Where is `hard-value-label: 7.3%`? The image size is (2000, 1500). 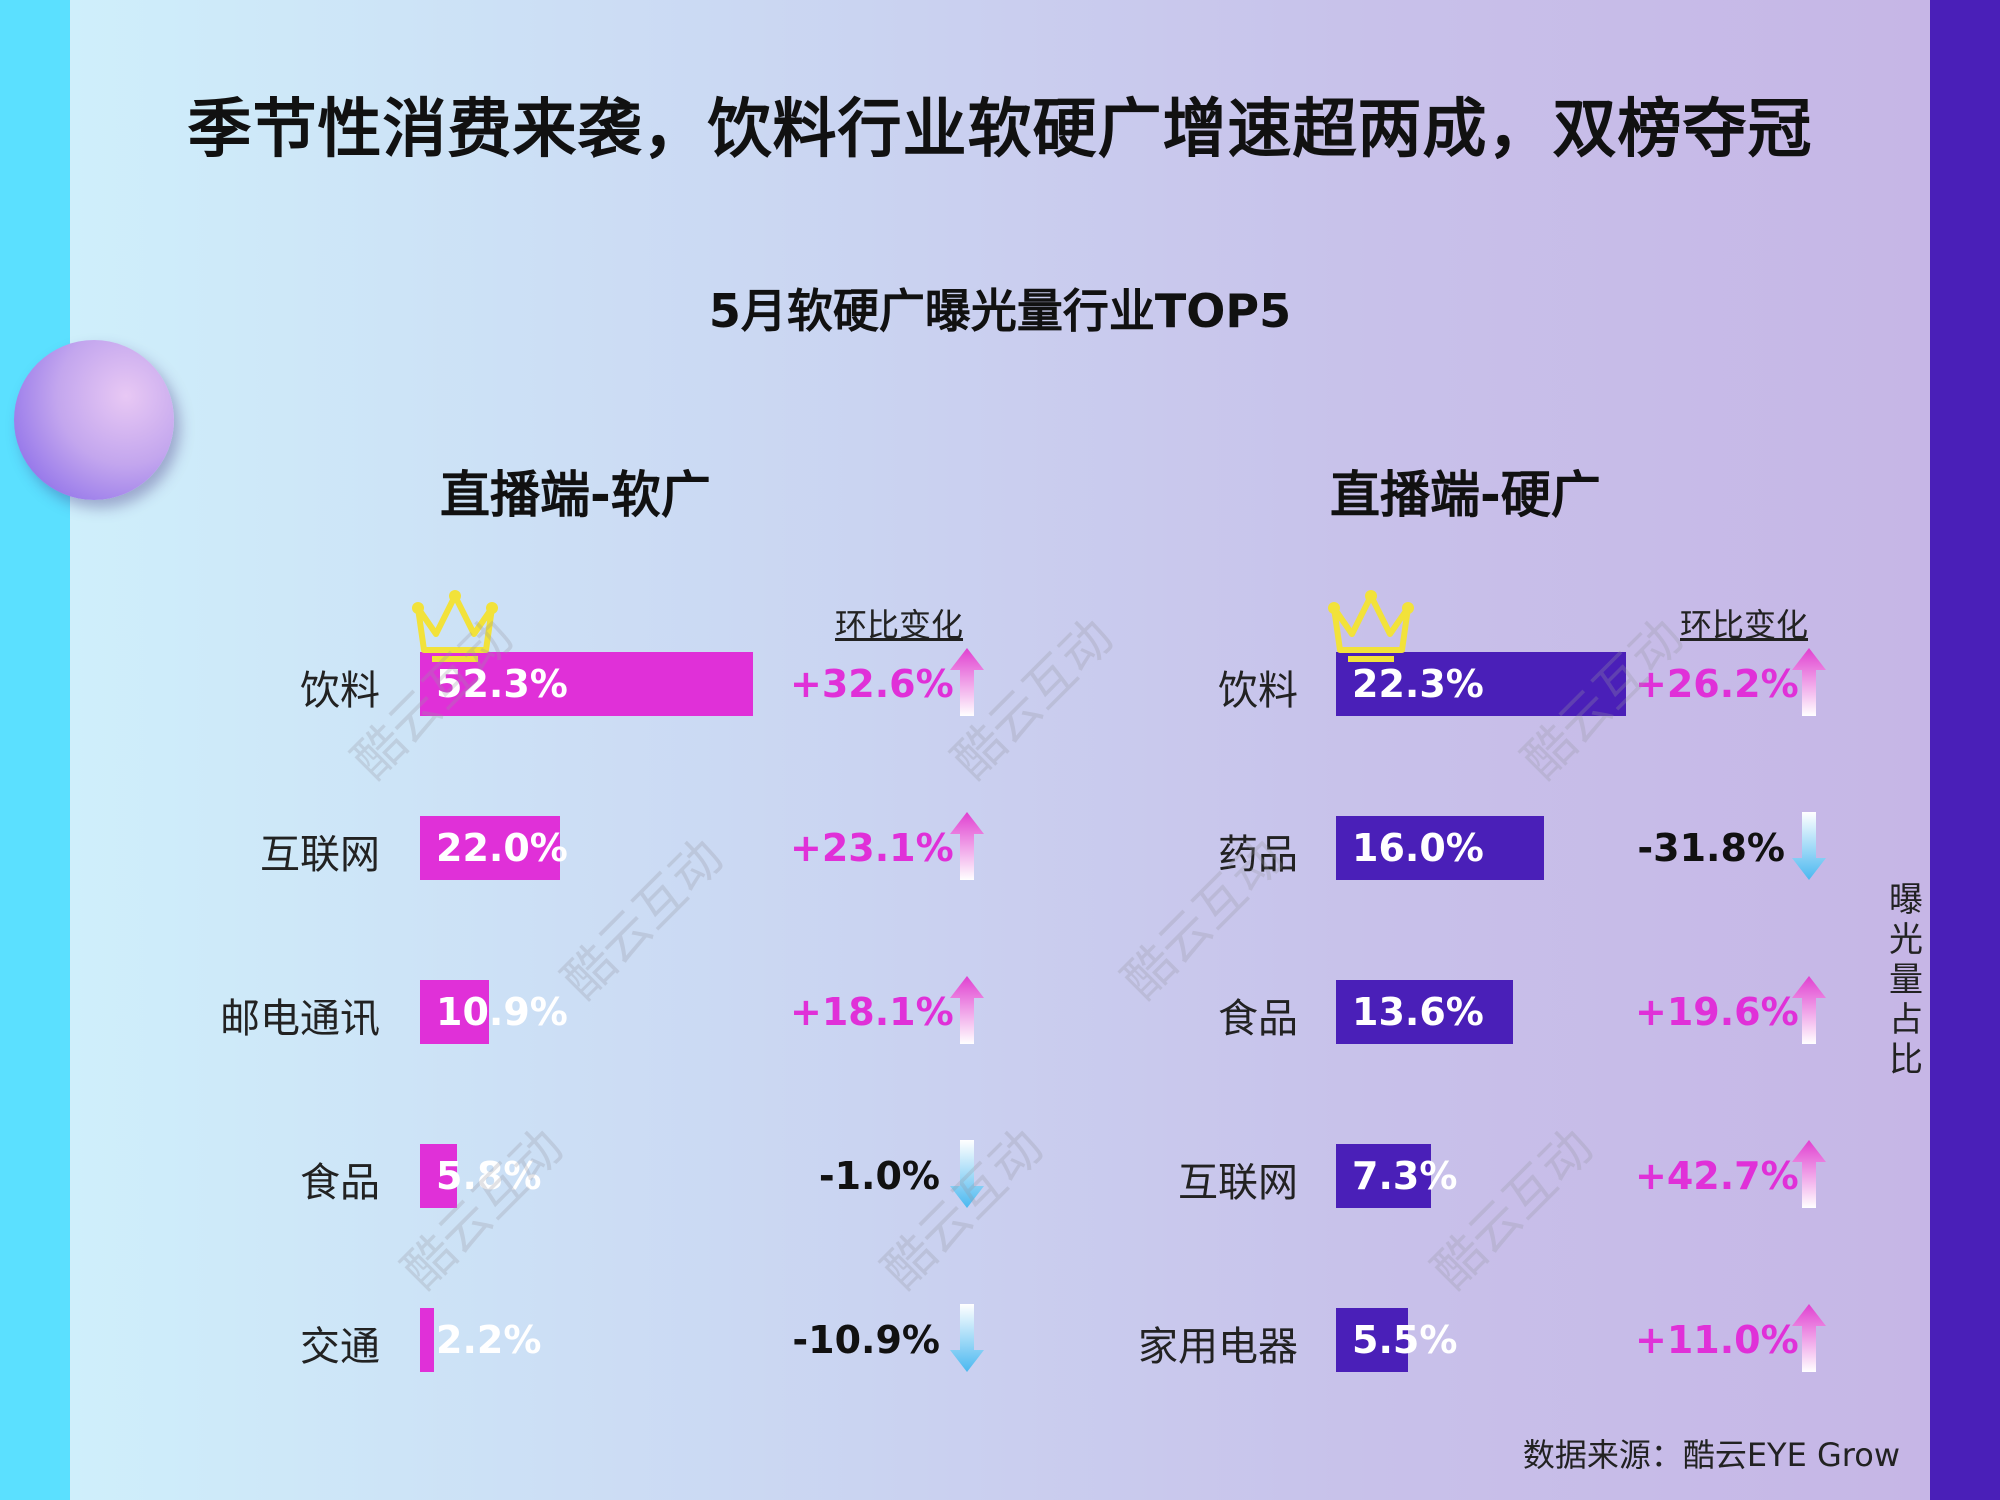 hard-value-label: 7.3% is located at coordinates (1405, 1176).